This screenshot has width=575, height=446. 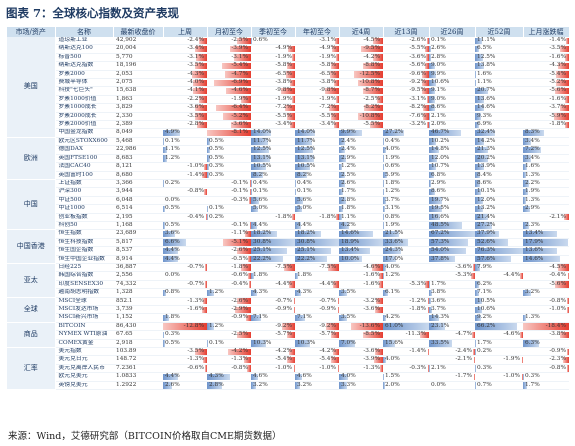 I want to click on return-cell: 57.6%, so click(x=499, y=259).